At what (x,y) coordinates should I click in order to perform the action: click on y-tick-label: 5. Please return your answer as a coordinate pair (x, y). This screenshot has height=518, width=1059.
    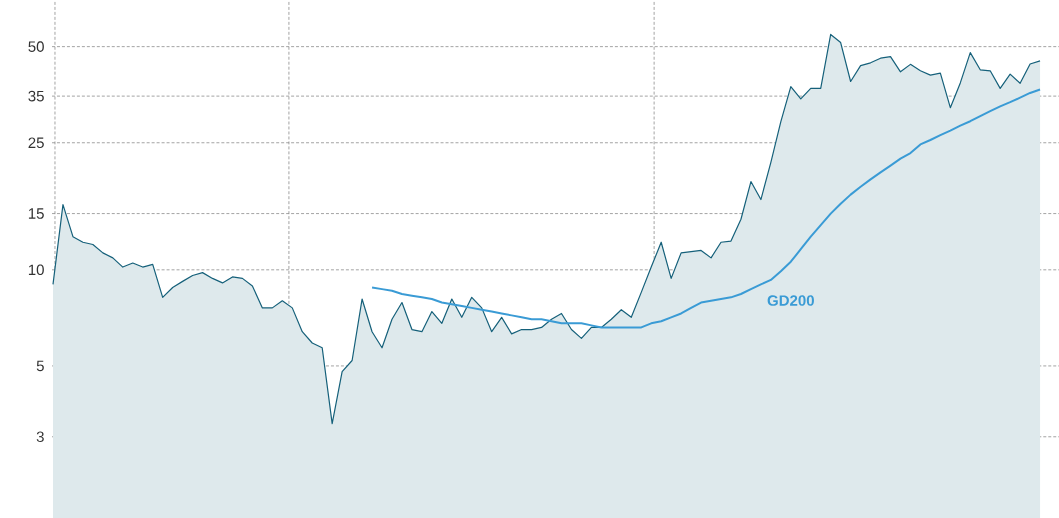
    Looking at the image, I should click on (40, 366).